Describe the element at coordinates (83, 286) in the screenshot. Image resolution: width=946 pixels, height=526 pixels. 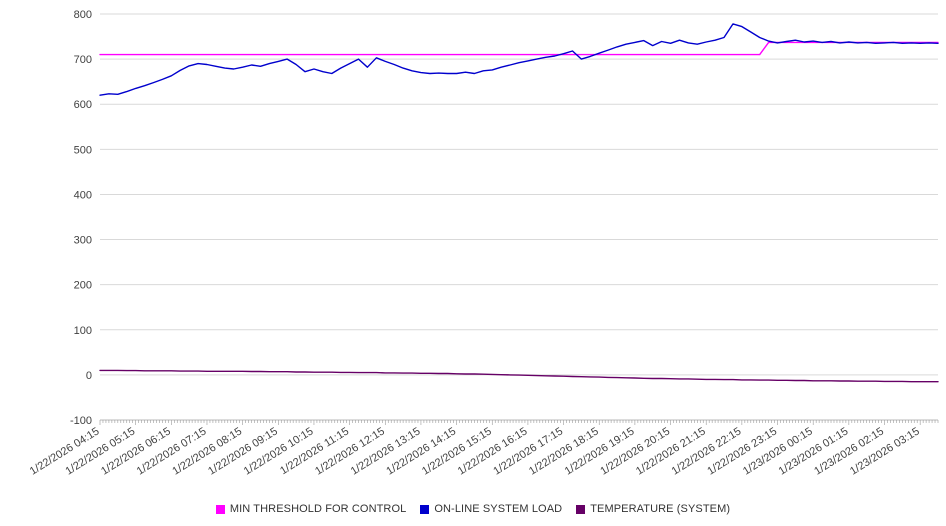
I see `y-axis-tick-label: 200` at that location.